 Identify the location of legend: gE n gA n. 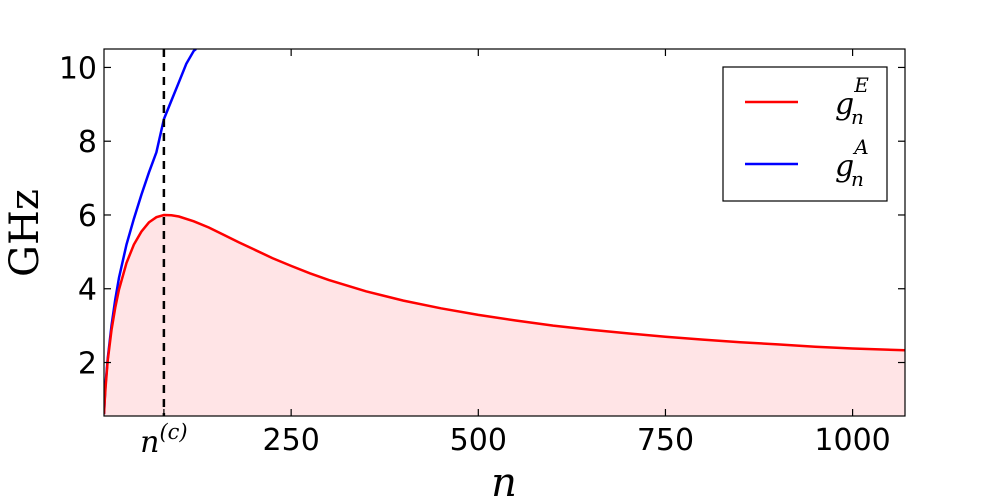
(805, 134).